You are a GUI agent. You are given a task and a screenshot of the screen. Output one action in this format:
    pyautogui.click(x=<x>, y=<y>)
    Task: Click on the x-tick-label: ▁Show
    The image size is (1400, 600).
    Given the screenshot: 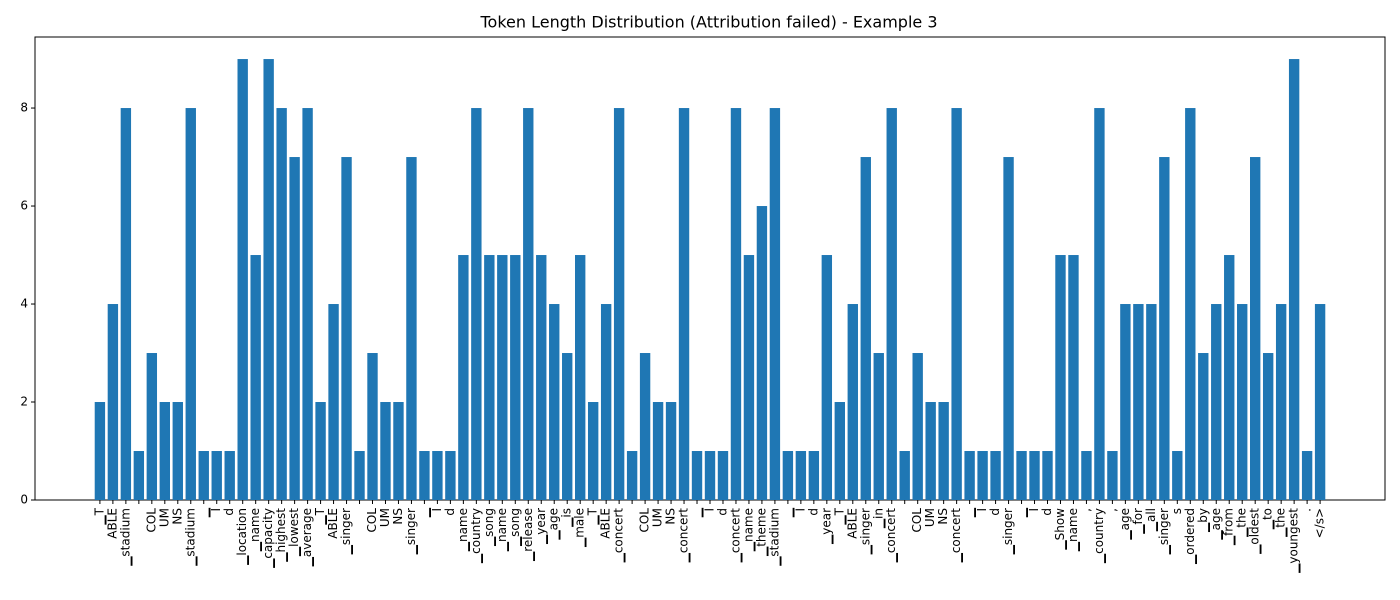 What is the action you would take?
    pyautogui.click(x=1060, y=529)
    